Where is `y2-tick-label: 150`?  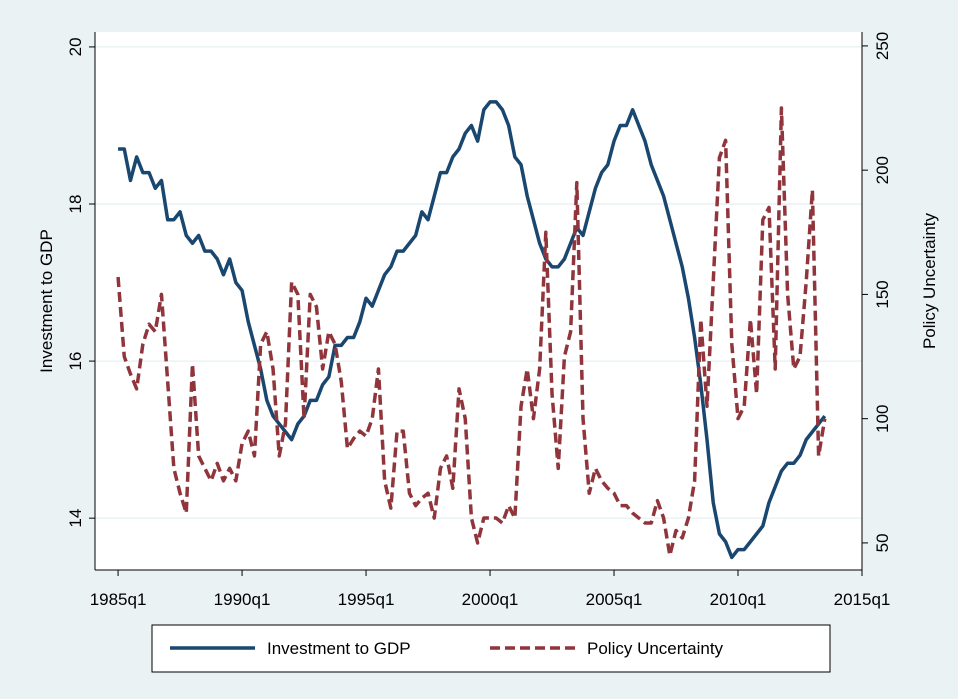 y2-tick-label: 150 is located at coordinates (882, 294).